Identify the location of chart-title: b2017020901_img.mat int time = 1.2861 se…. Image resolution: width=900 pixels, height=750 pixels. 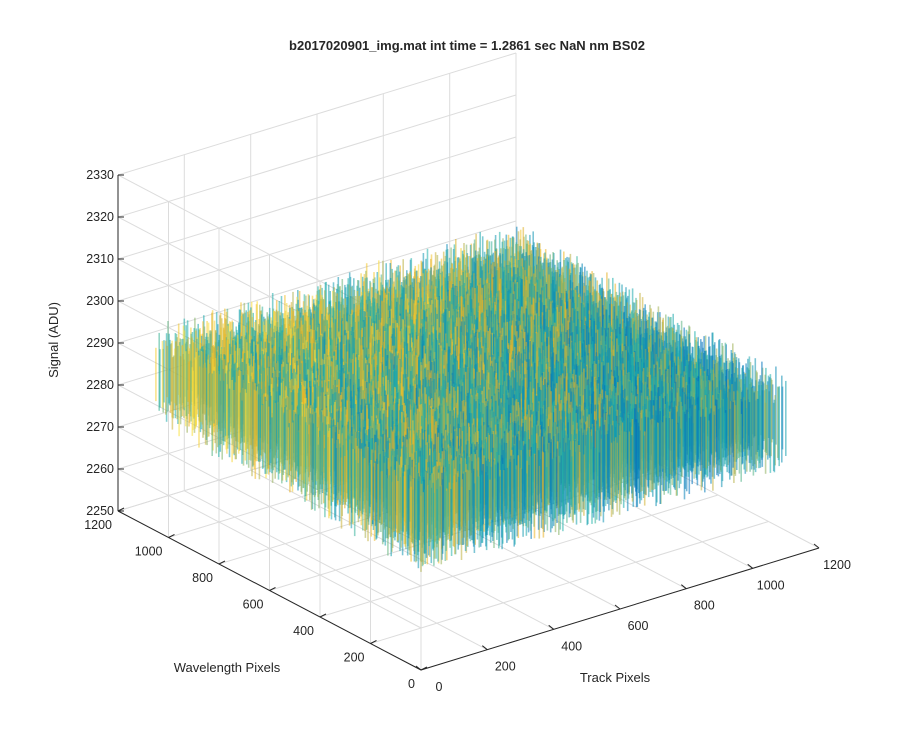
(467, 45).